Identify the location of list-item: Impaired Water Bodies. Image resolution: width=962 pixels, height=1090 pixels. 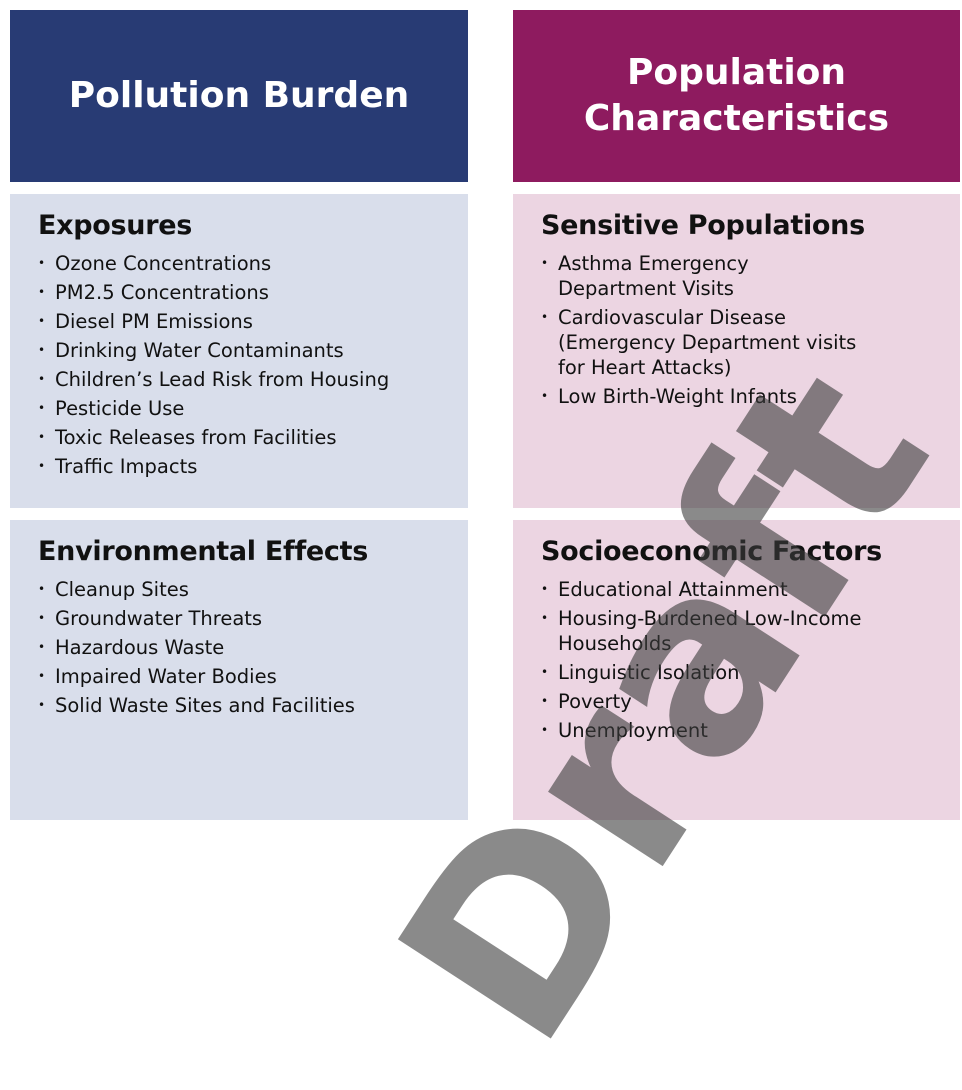
(253, 676).